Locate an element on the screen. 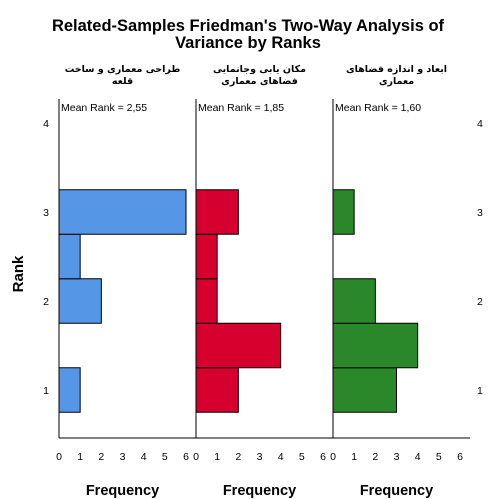  panel-2-x-axis-label: Frequency is located at coordinates (259, 491).